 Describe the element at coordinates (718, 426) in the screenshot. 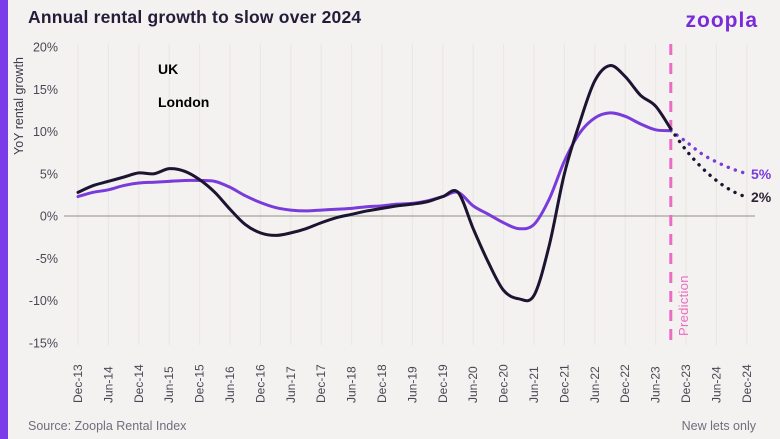

I see `new-lets-note: New lets only` at that location.